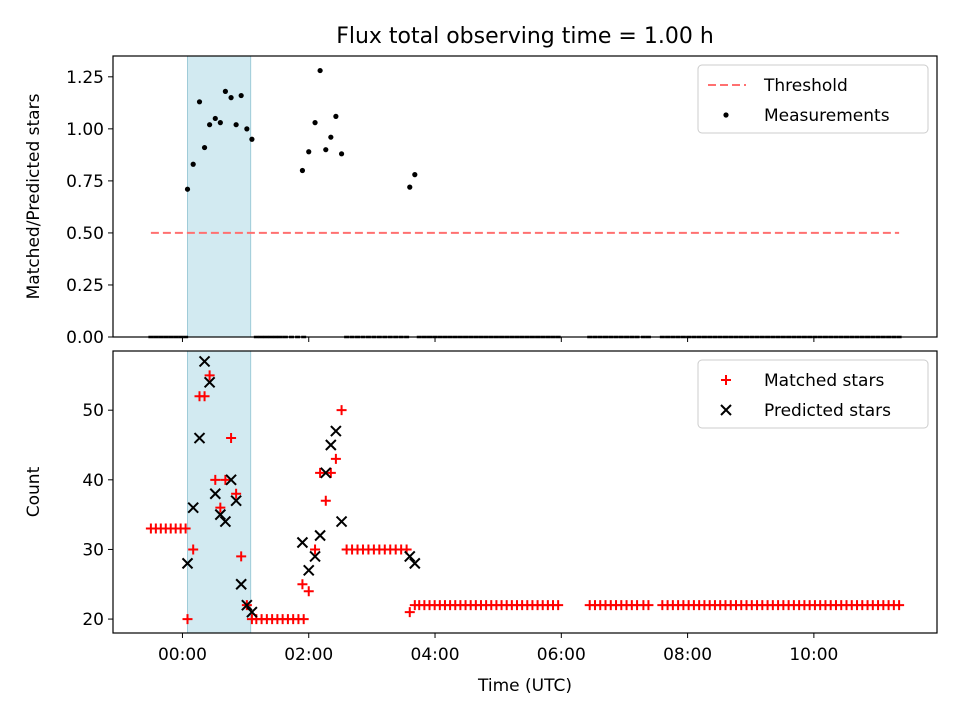 This screenshot has width=960, height=720. What do you see at coordinates (561, 655) in the screenshot?
I see `x-tick-label: 06:00` at bounding box center [561, 655].